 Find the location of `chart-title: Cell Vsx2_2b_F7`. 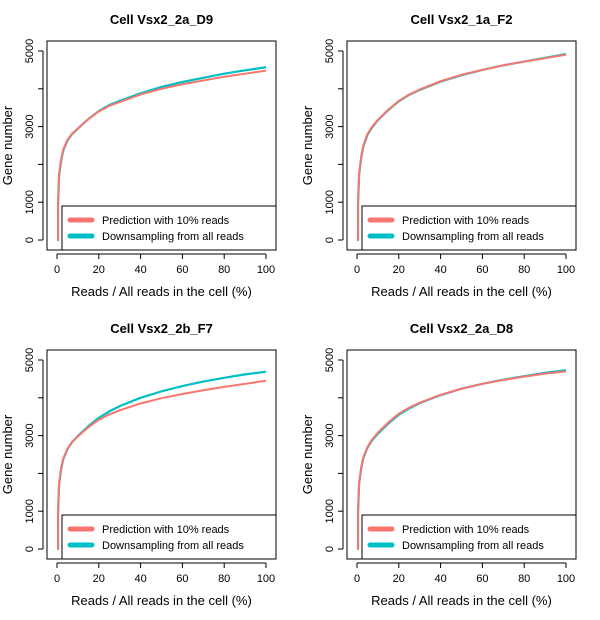

chart-title: Cell Vsx2_2b_F7 is located at coordinates (161, 328).